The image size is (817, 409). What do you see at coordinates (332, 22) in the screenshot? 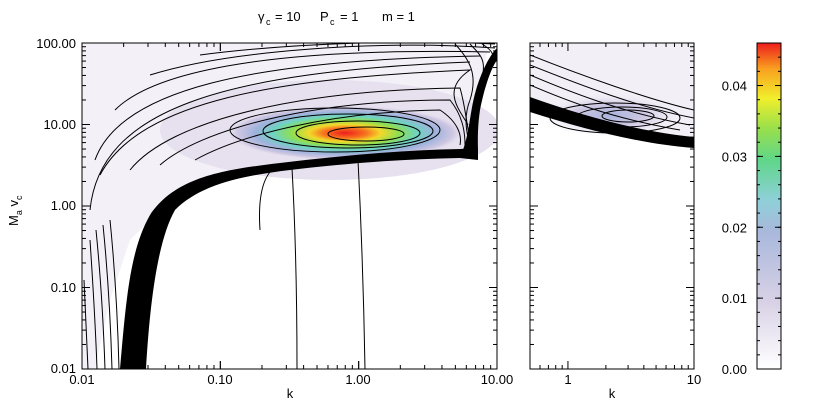
I see `title-p-sub: c` at bounding box center [332, 22].